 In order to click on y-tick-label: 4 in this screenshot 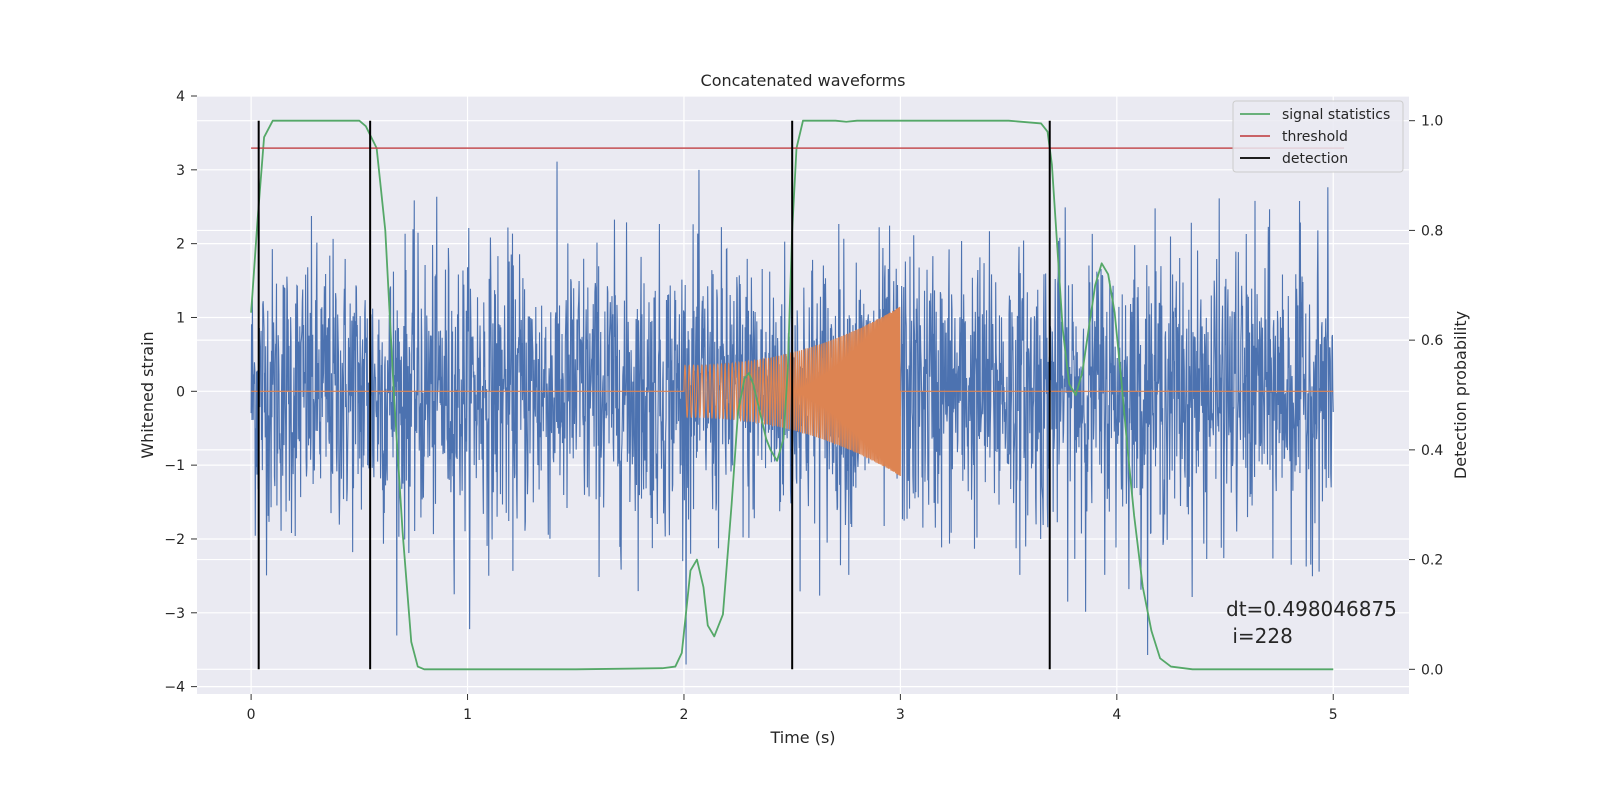, I will do `click(180, 97)`.